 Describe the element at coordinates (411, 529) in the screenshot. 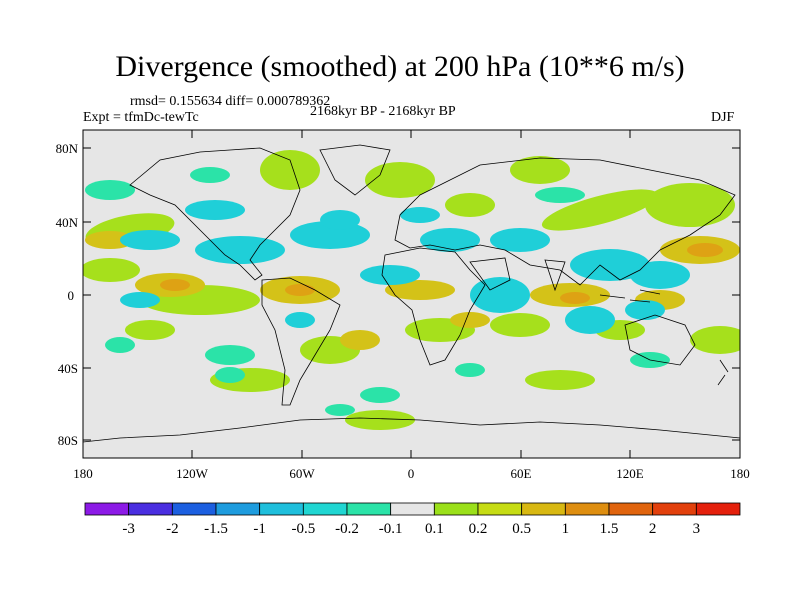

I see `colorbar-labels: -3 -2 -1.5 -1 -0.5 -0.2 -0.1 0.1 0.2 0.5 1 1.5 2 3` at that location.